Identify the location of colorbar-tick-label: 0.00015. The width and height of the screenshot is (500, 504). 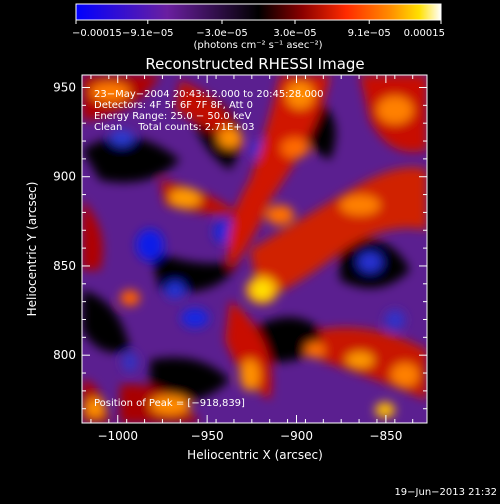
(424, 33).